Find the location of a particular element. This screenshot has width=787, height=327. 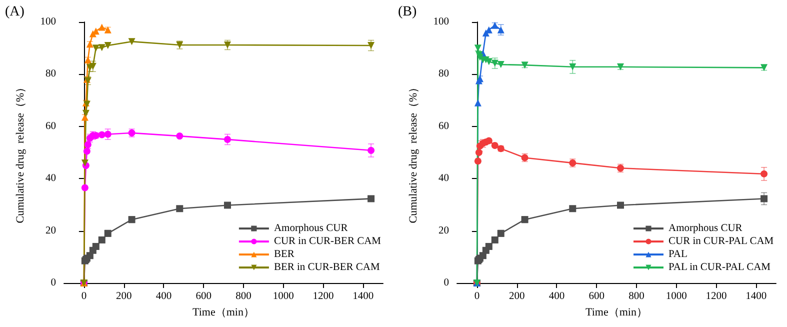

legend-label: BER in CUR-BER CAM is located at coordinates (327, 267).